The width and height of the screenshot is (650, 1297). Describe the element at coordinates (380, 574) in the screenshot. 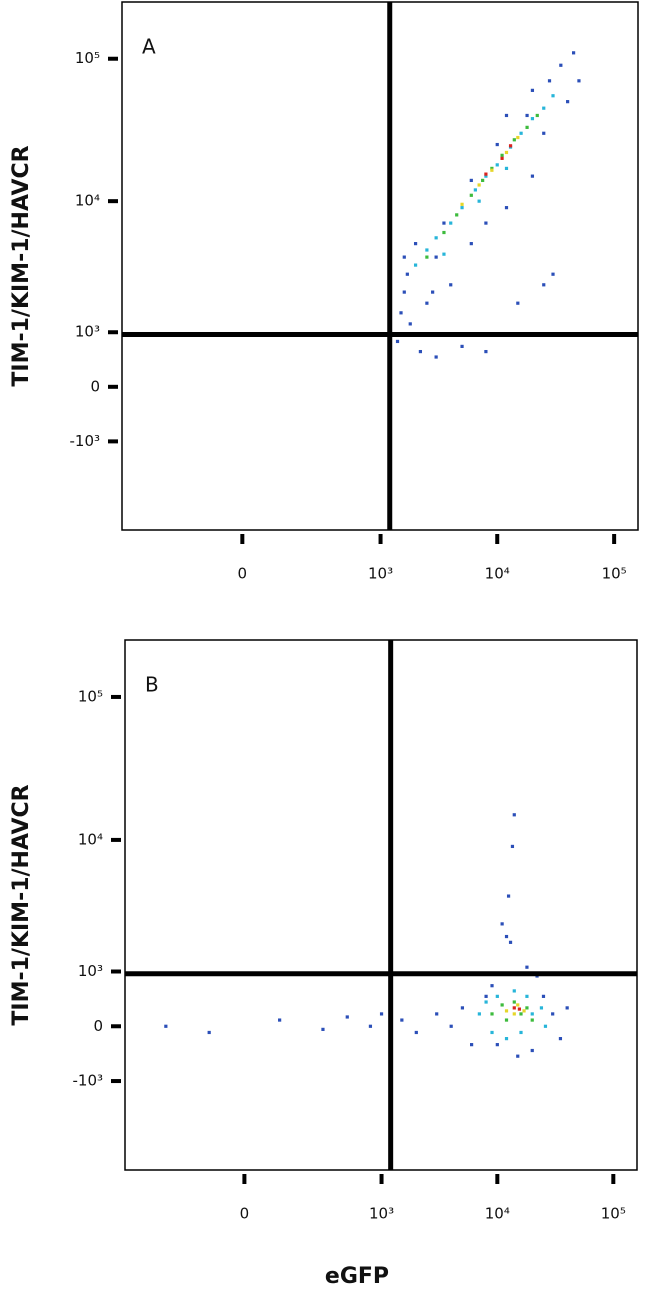

I see `x-tick-label: 10³` at that location.